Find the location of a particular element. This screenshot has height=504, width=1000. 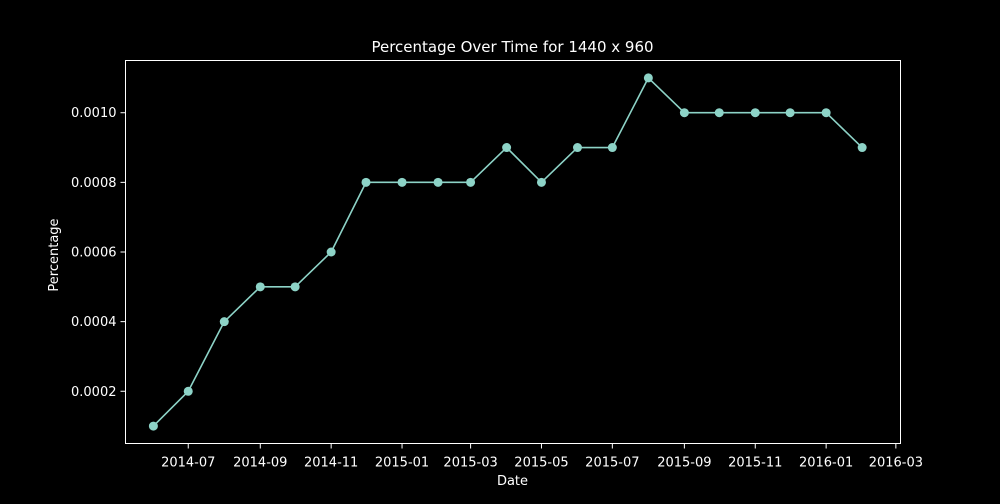

x-tick-label: 2016-01 is located at coordinates (826, 463).